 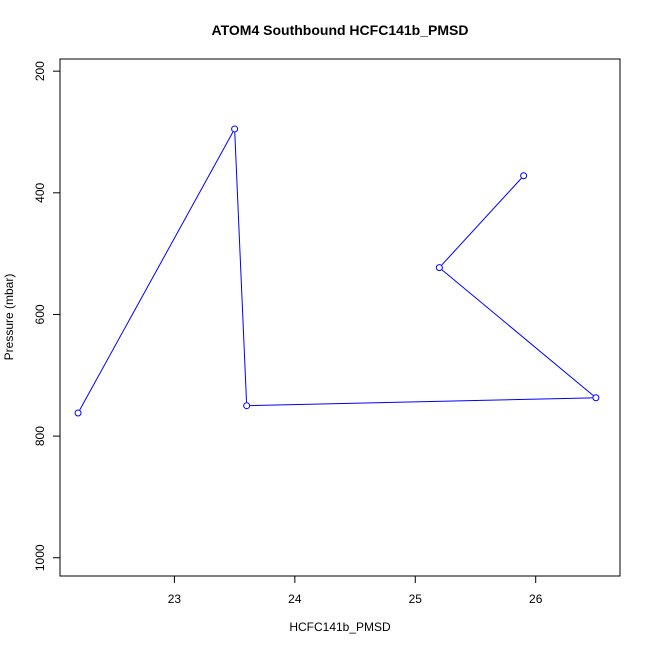 What do you see at coordinates (9, 317) in the screenshot?
I see `y-axis-label: Pressure (mbar)` at bounding box center [9, 317].